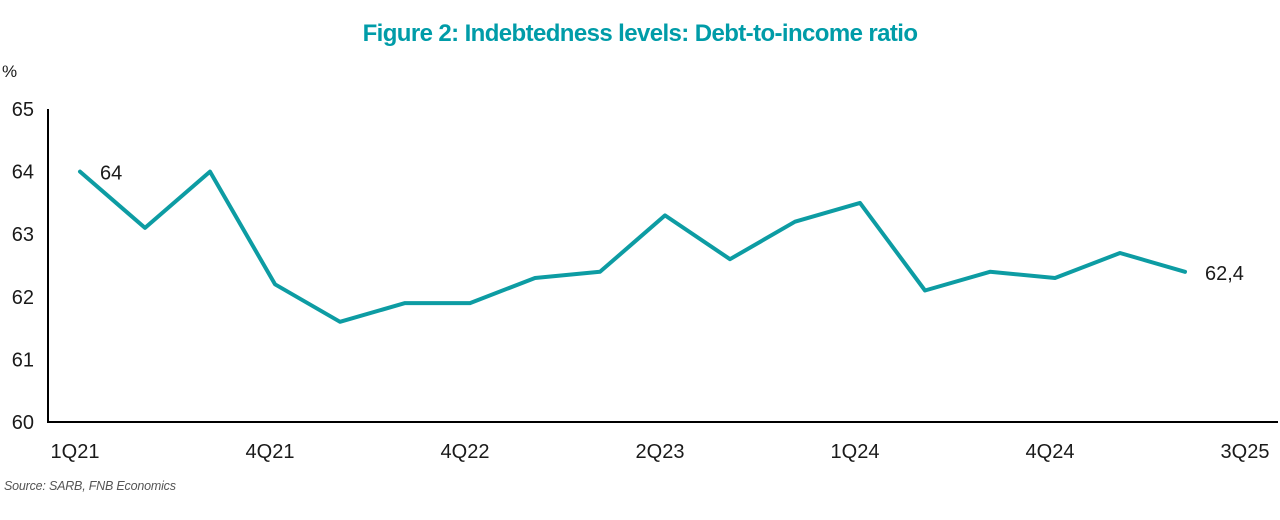  What do you see at coordinates (23, 235) in the screenshot?
I see `y-tick-label: 63` at bounding box center [23, 235].